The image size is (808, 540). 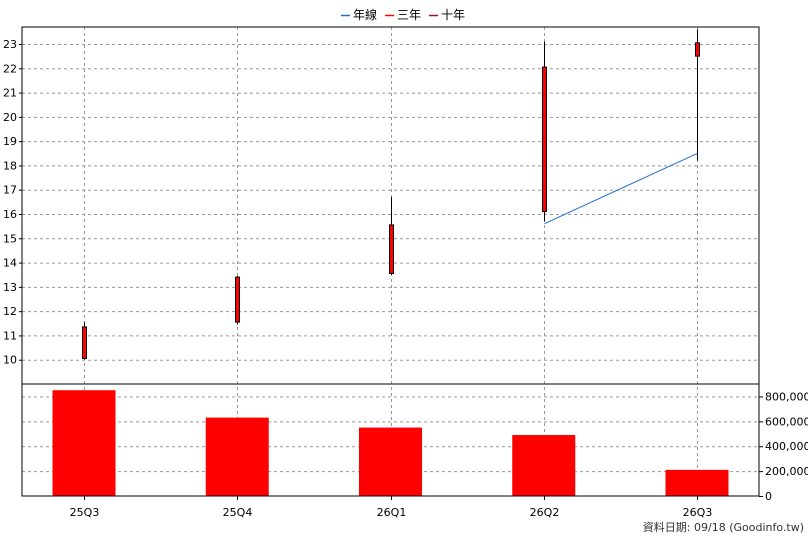 I want to click on year-line-path, so click(x=621, y=188).